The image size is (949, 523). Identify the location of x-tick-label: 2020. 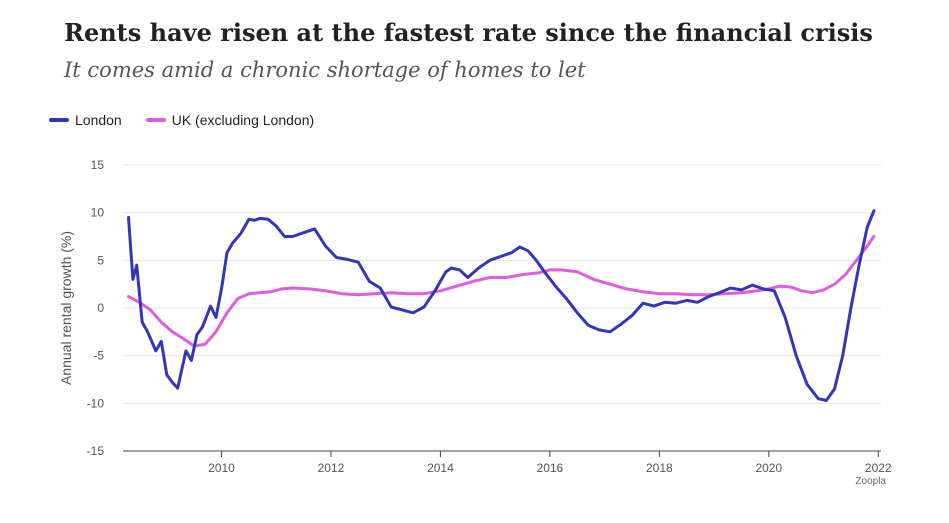
(768, 468).